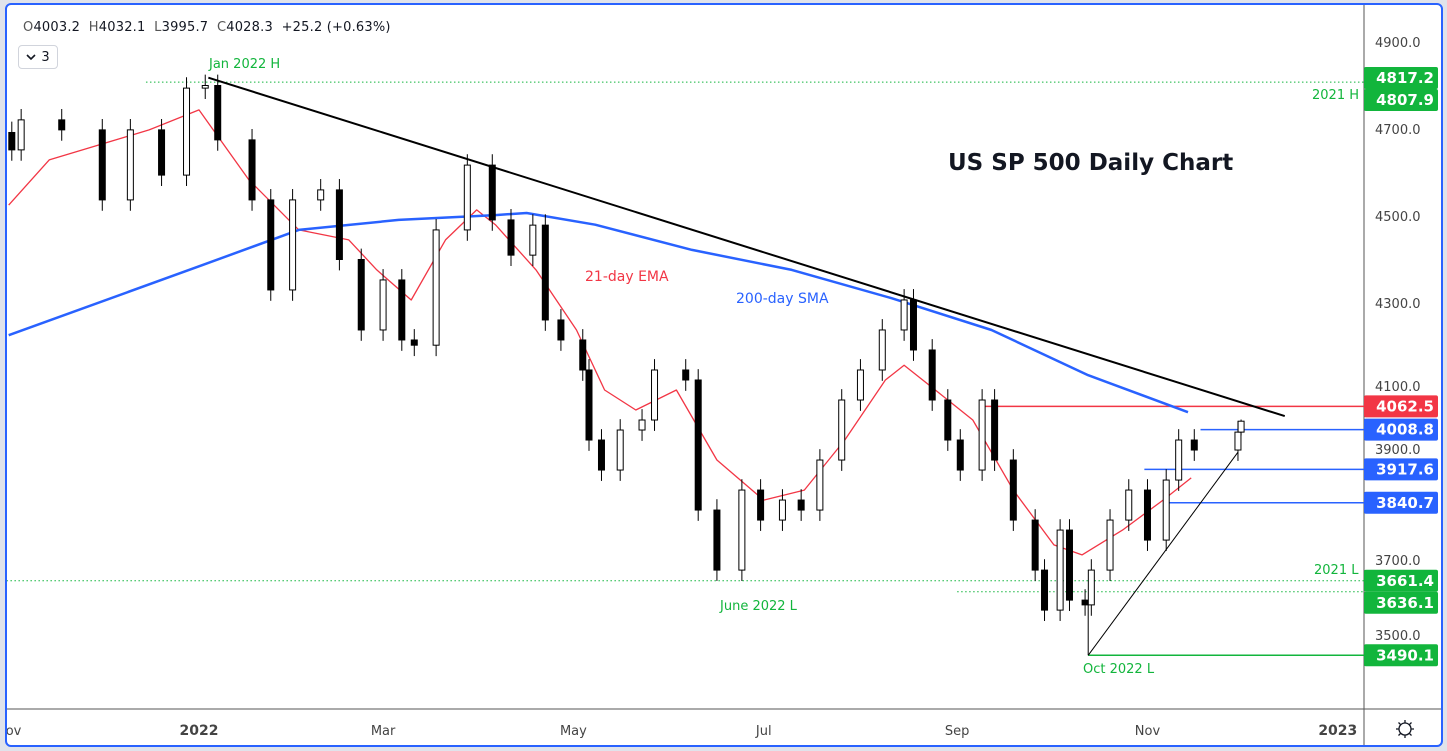 The height and width of the screenshot is (751, 1447). What do you see at coordinates (185, 27) in the screenshot?
I see `low-value: 3995.7` at bounding box center [185, 27].